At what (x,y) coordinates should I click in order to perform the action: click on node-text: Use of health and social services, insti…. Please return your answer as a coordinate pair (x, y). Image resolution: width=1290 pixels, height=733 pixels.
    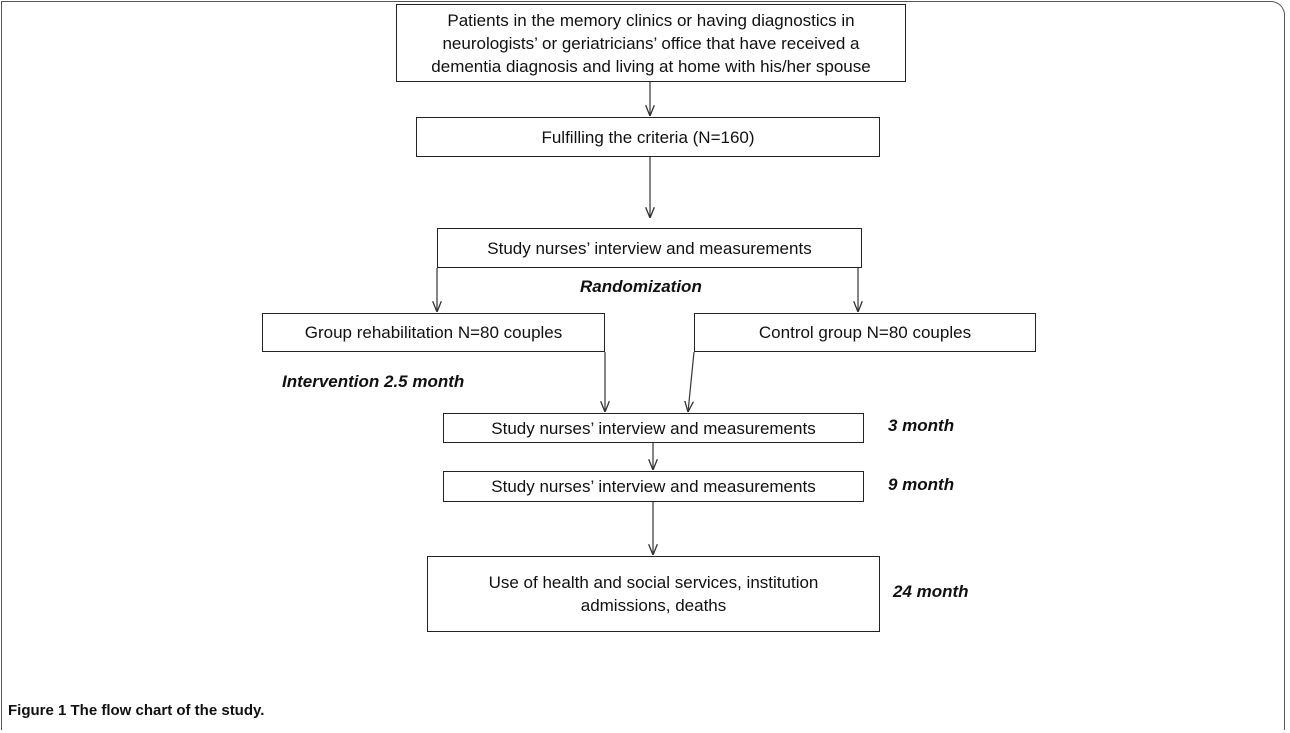
    Looking at the image, I should click on (653, 582).